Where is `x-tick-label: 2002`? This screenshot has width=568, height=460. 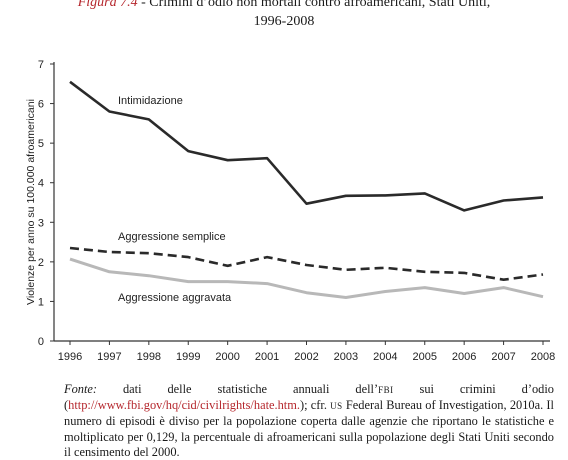
x-tick-label: 2002 is located at coordinates (306, 357).